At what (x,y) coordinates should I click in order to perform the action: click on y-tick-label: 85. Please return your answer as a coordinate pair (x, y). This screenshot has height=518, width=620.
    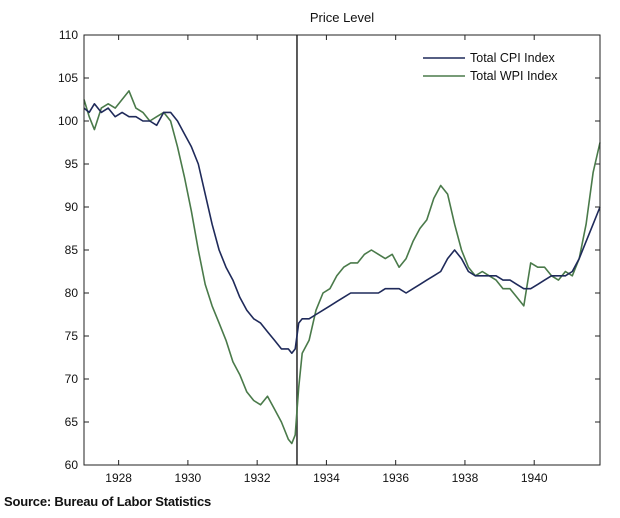
    Looking at the image, I should click on (72, 250).